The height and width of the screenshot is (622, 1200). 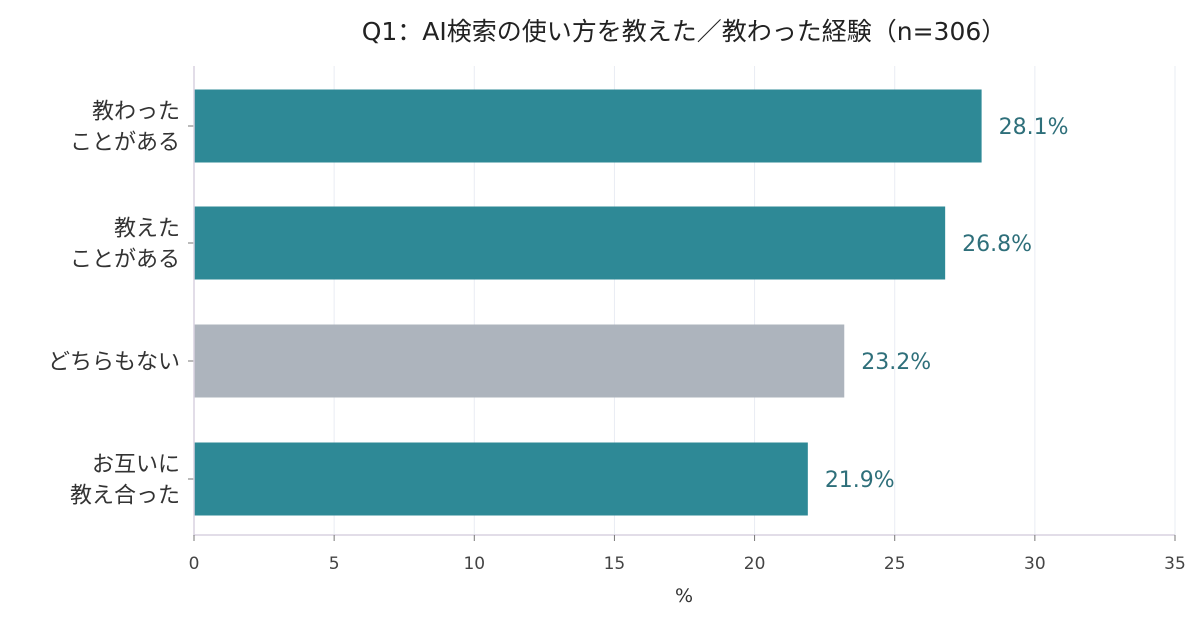 I want to click on x-tick-label: 10, so click(x=474, y=564).